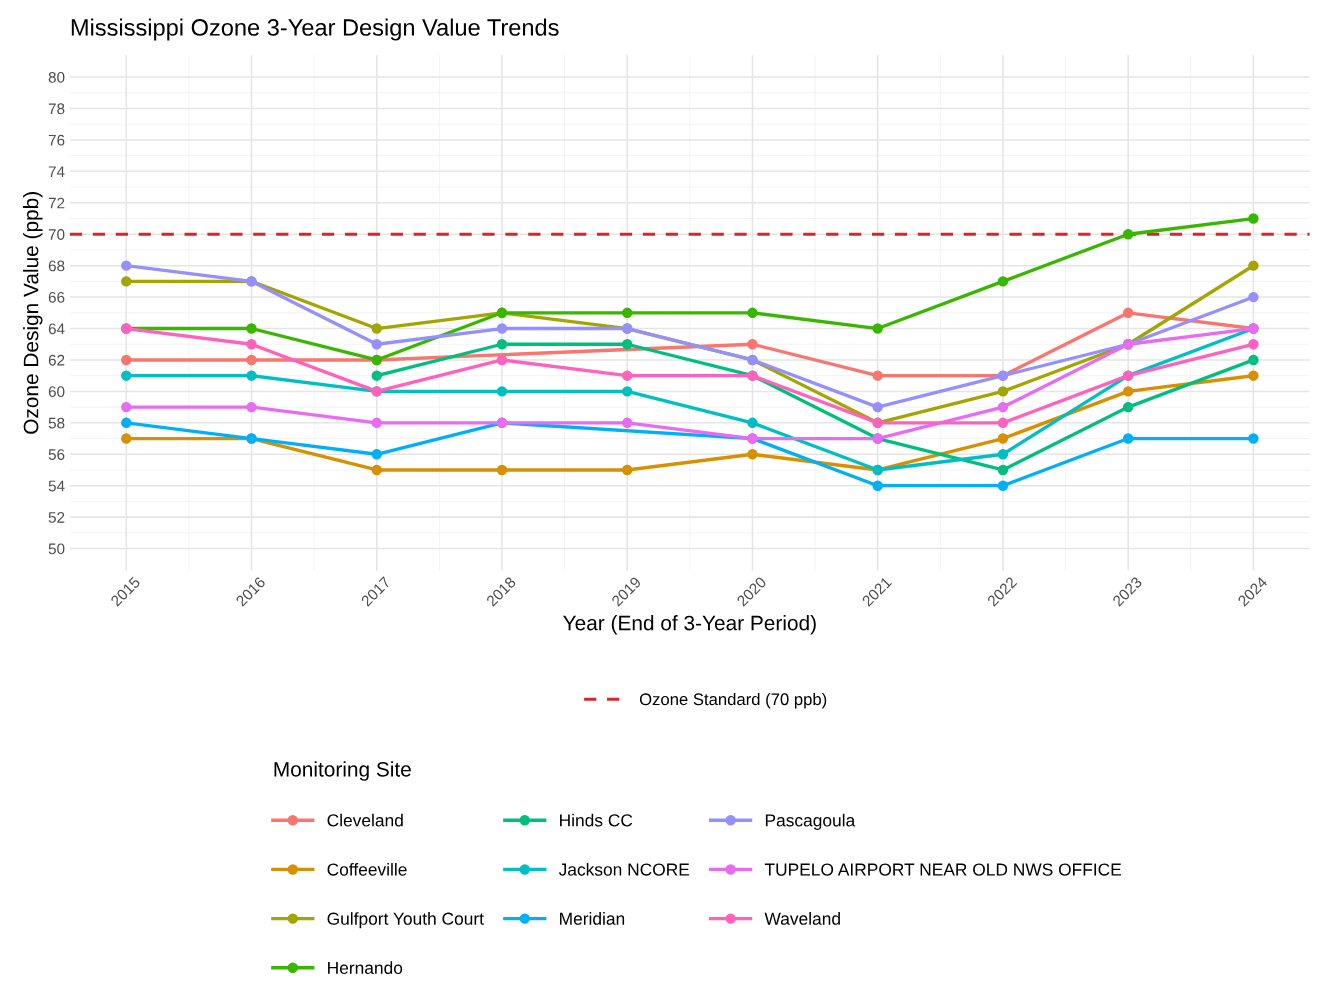 The image size is (1319, 1001). What do you see at coordinates (592, 918) in the screenshot?
I see `legend-label: Meridian` at bounding box center [592, 918].